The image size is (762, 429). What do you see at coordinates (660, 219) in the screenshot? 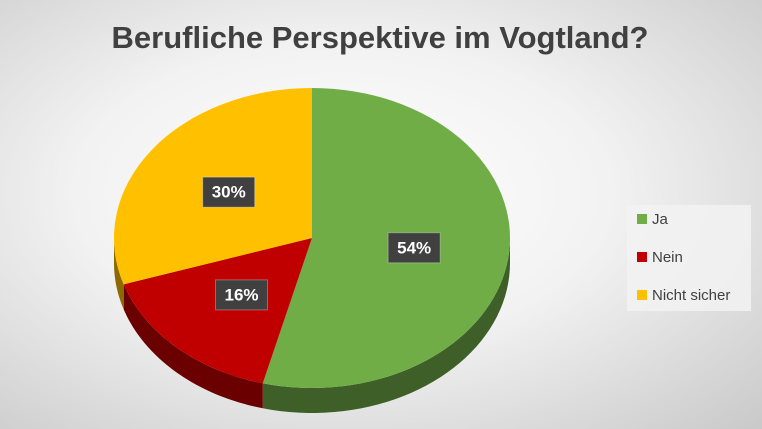
I see `legend-label: Ja` at bounding box center [660, 219].